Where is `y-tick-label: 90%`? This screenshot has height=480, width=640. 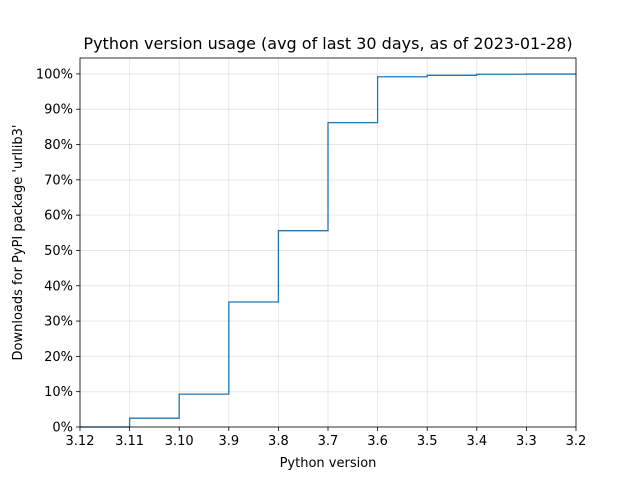 y-tick-label: 90% is located at coordinates (58, 110).